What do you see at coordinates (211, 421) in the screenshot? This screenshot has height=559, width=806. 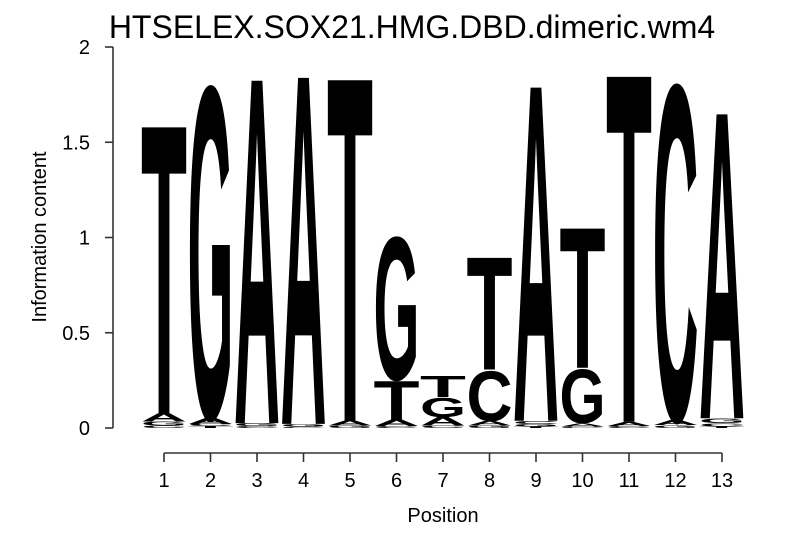 I see `logo-letter-a-pos2: A` at bounding box center [211, 421].